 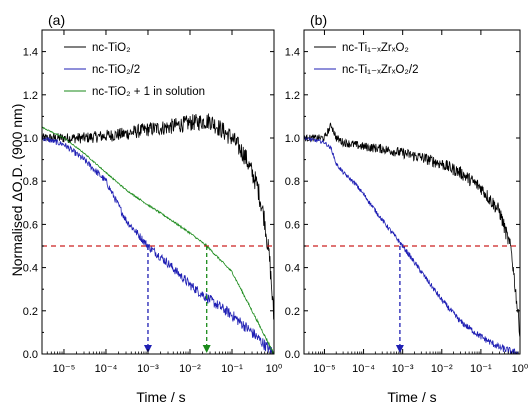 What do you see at coordinates (380, 70) in the screenshot?
I see `legend-text-b-1: nc-Ti₁₋ₓZrₓO₂/2` at bounding box center [380, 70].